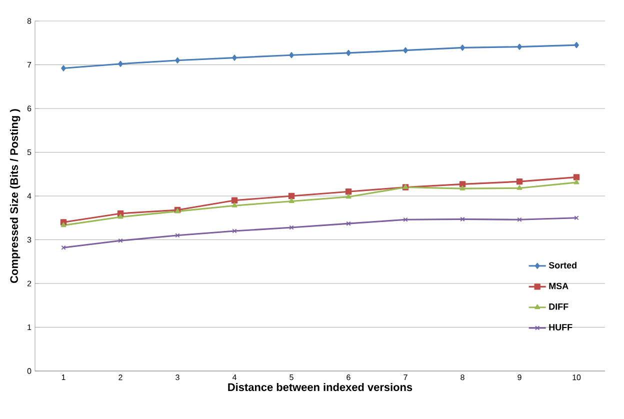 The height and width of the screenshot is (419, 624). What do you see at coordinates (15, 196) in the screenshot?
I see `y-axis-title: Compressed Size (Bits / Posting )` at bounding box center [15, 196].